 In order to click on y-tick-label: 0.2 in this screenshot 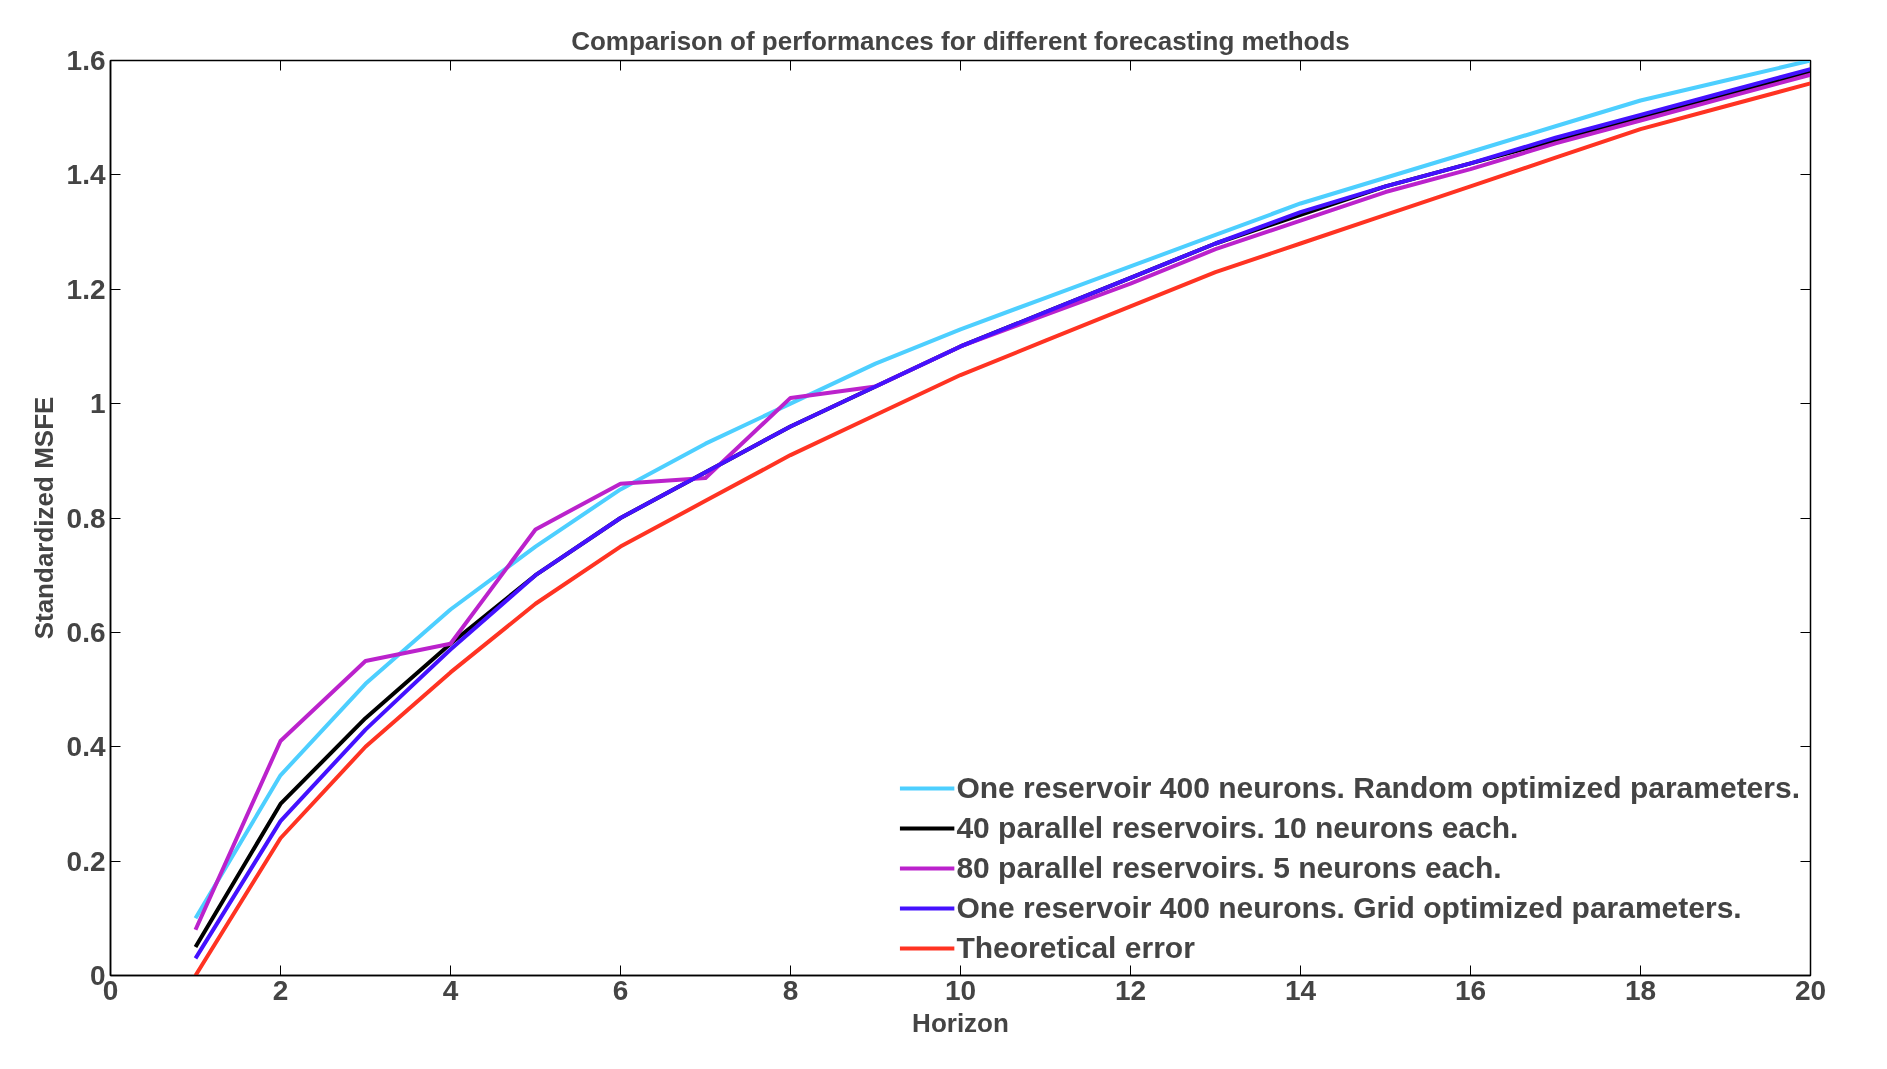, I will do `click(86, 861)`.